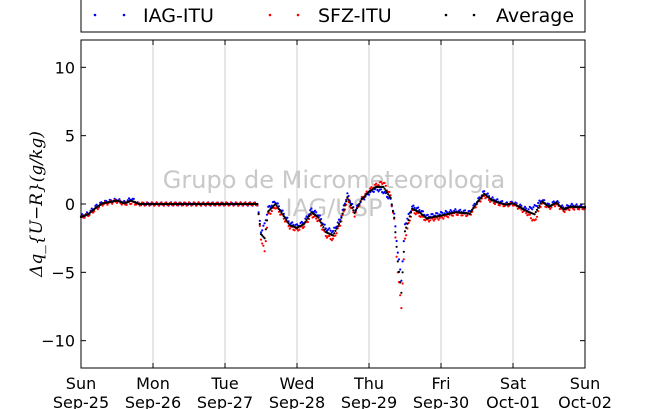  I want to click on y-tick-label: 10, so click(65, 67).